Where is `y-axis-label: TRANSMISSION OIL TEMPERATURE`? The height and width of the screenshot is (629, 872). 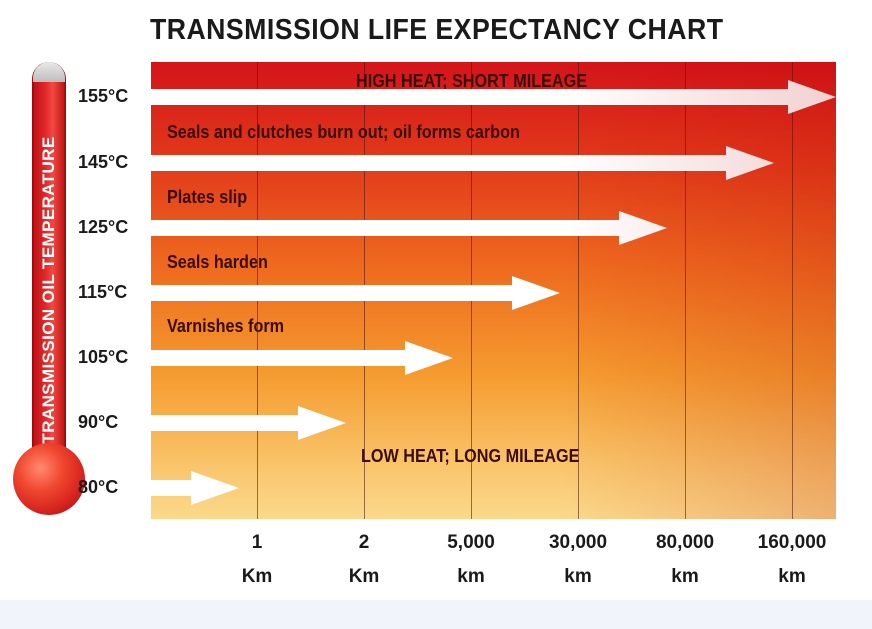
y-axis-label: TRANSMISSION OIL TEMPERATURE is located at coordinates (48, 290).